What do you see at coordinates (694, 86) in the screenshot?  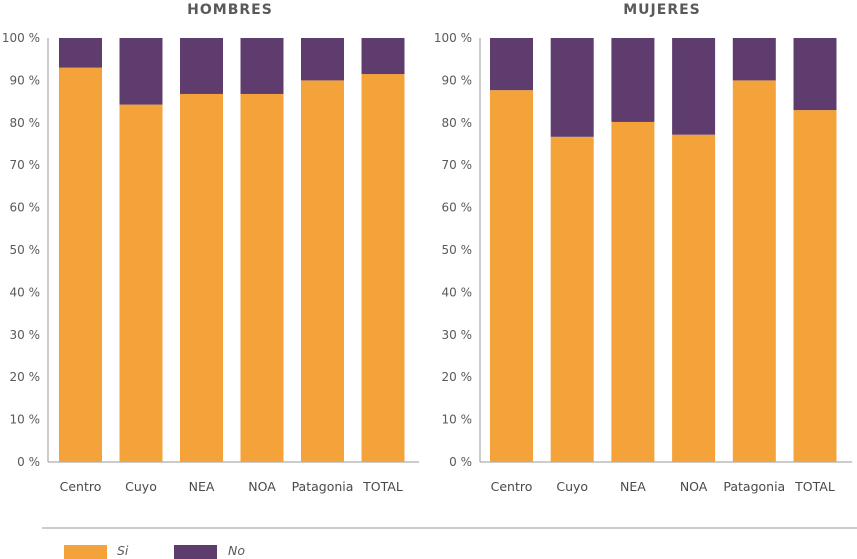 I see `mujeres-bar-noa-no` at bounding box center [694, 86].